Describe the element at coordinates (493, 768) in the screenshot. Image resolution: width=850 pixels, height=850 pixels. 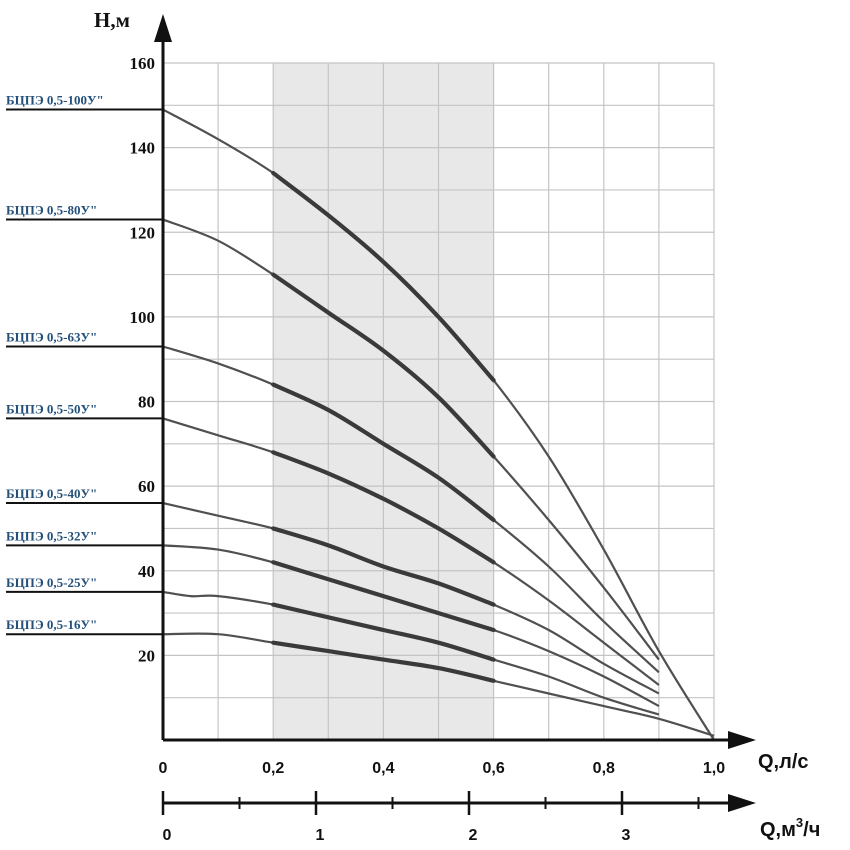
I see `x-tick-label: 0,6` at that location.